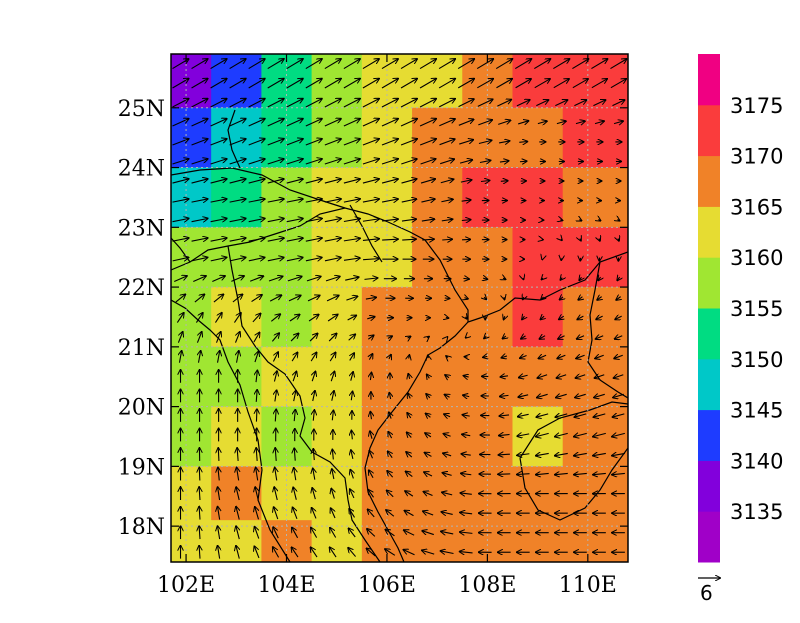  Describe the element at coordinates (387, 585) in the screenshot. I see `x-tick-label: 106E` at that location.